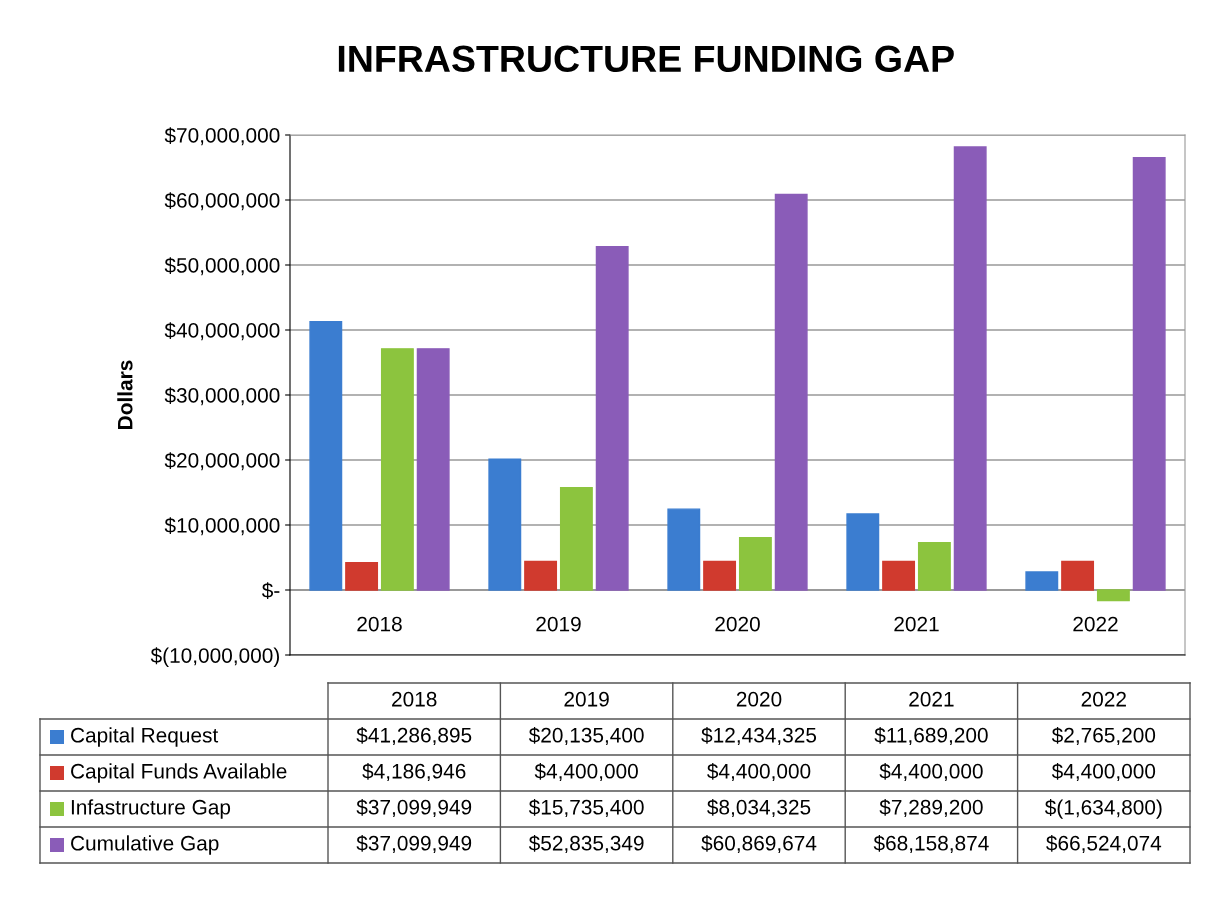  Describe the element at coordinates (1103, 699) in the screenshot. I see `category-label: 2022` at that location.